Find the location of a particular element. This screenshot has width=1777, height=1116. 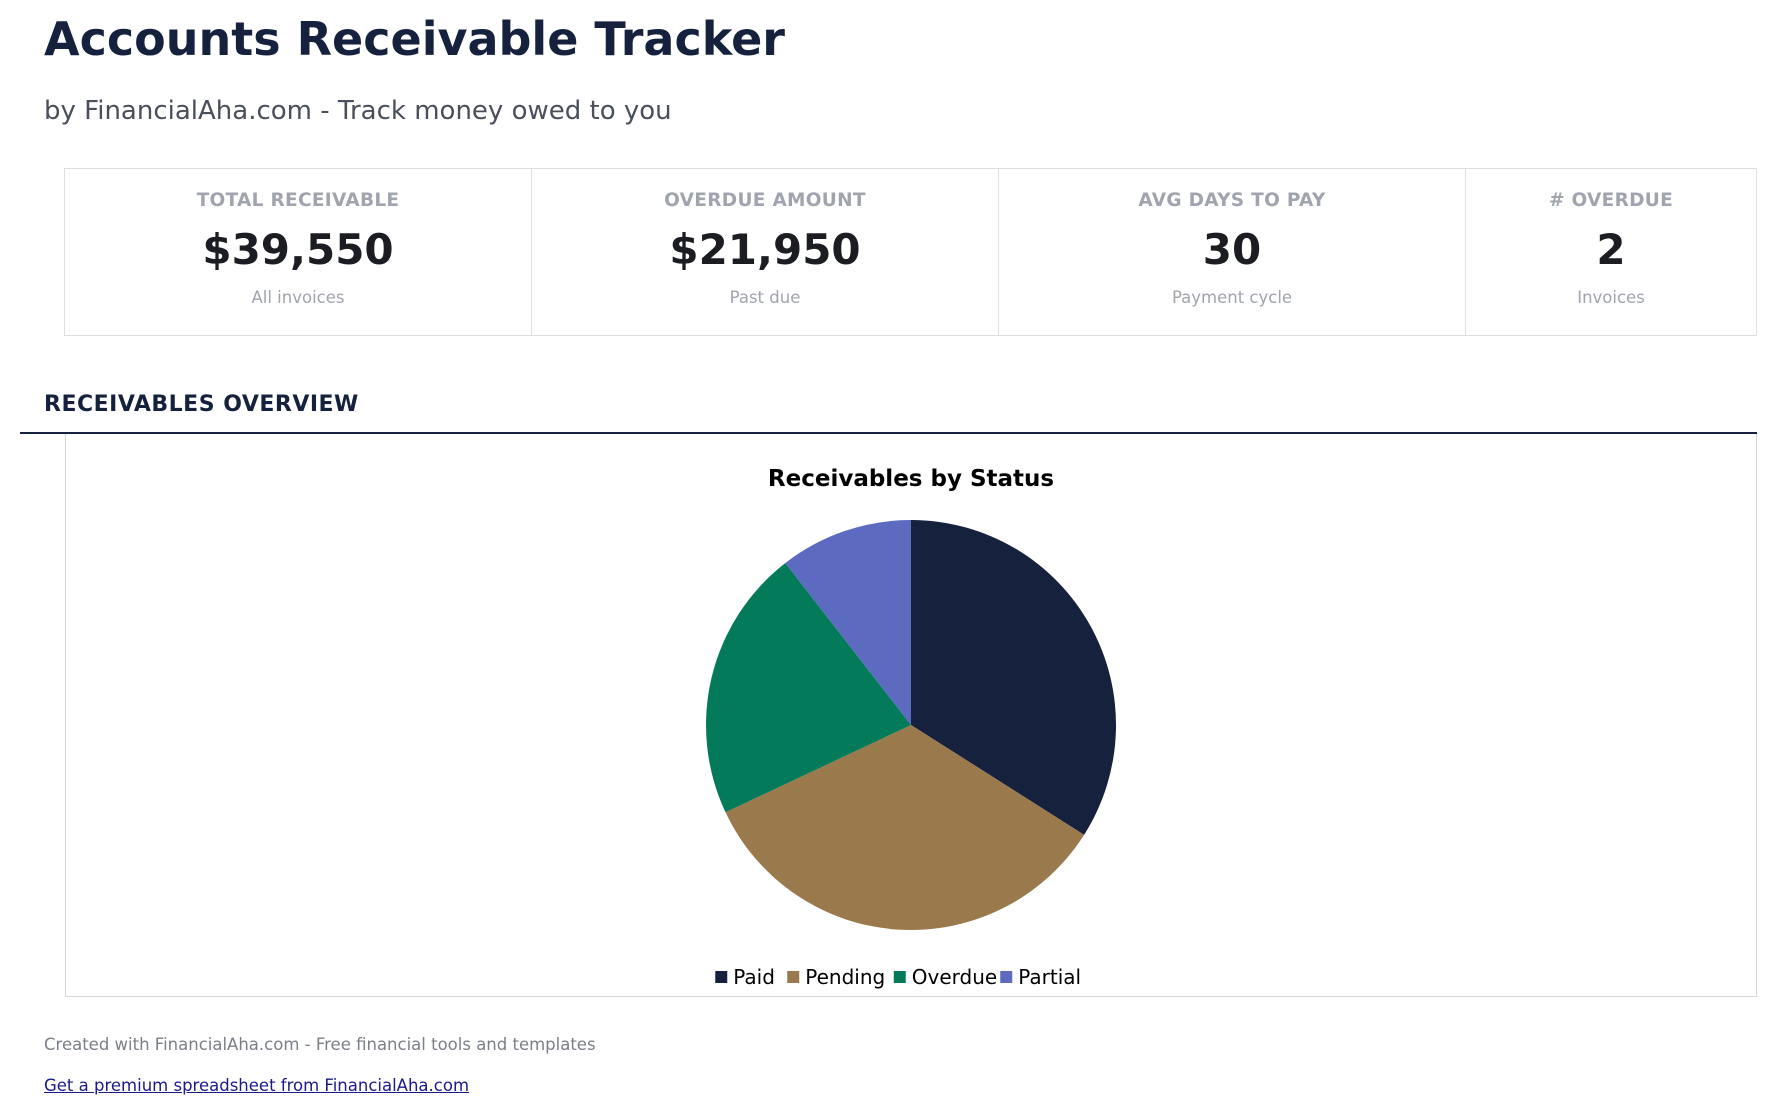

kpi-overdue-amount: OVERDUE AMOUNT $21,950 Past due is located at coordinates (765, 252).